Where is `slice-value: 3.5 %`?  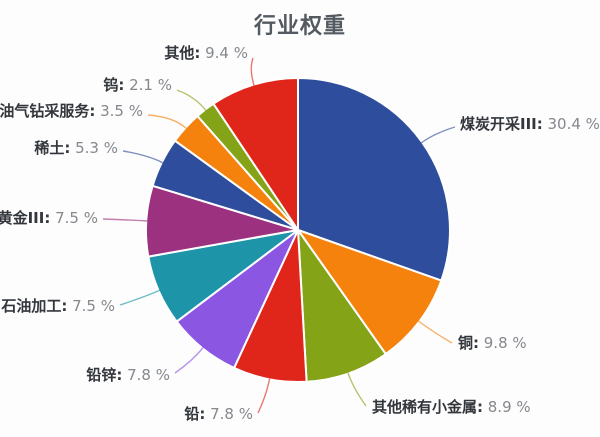 slice-value: 3.5 % is located at coordinates (119, 111).